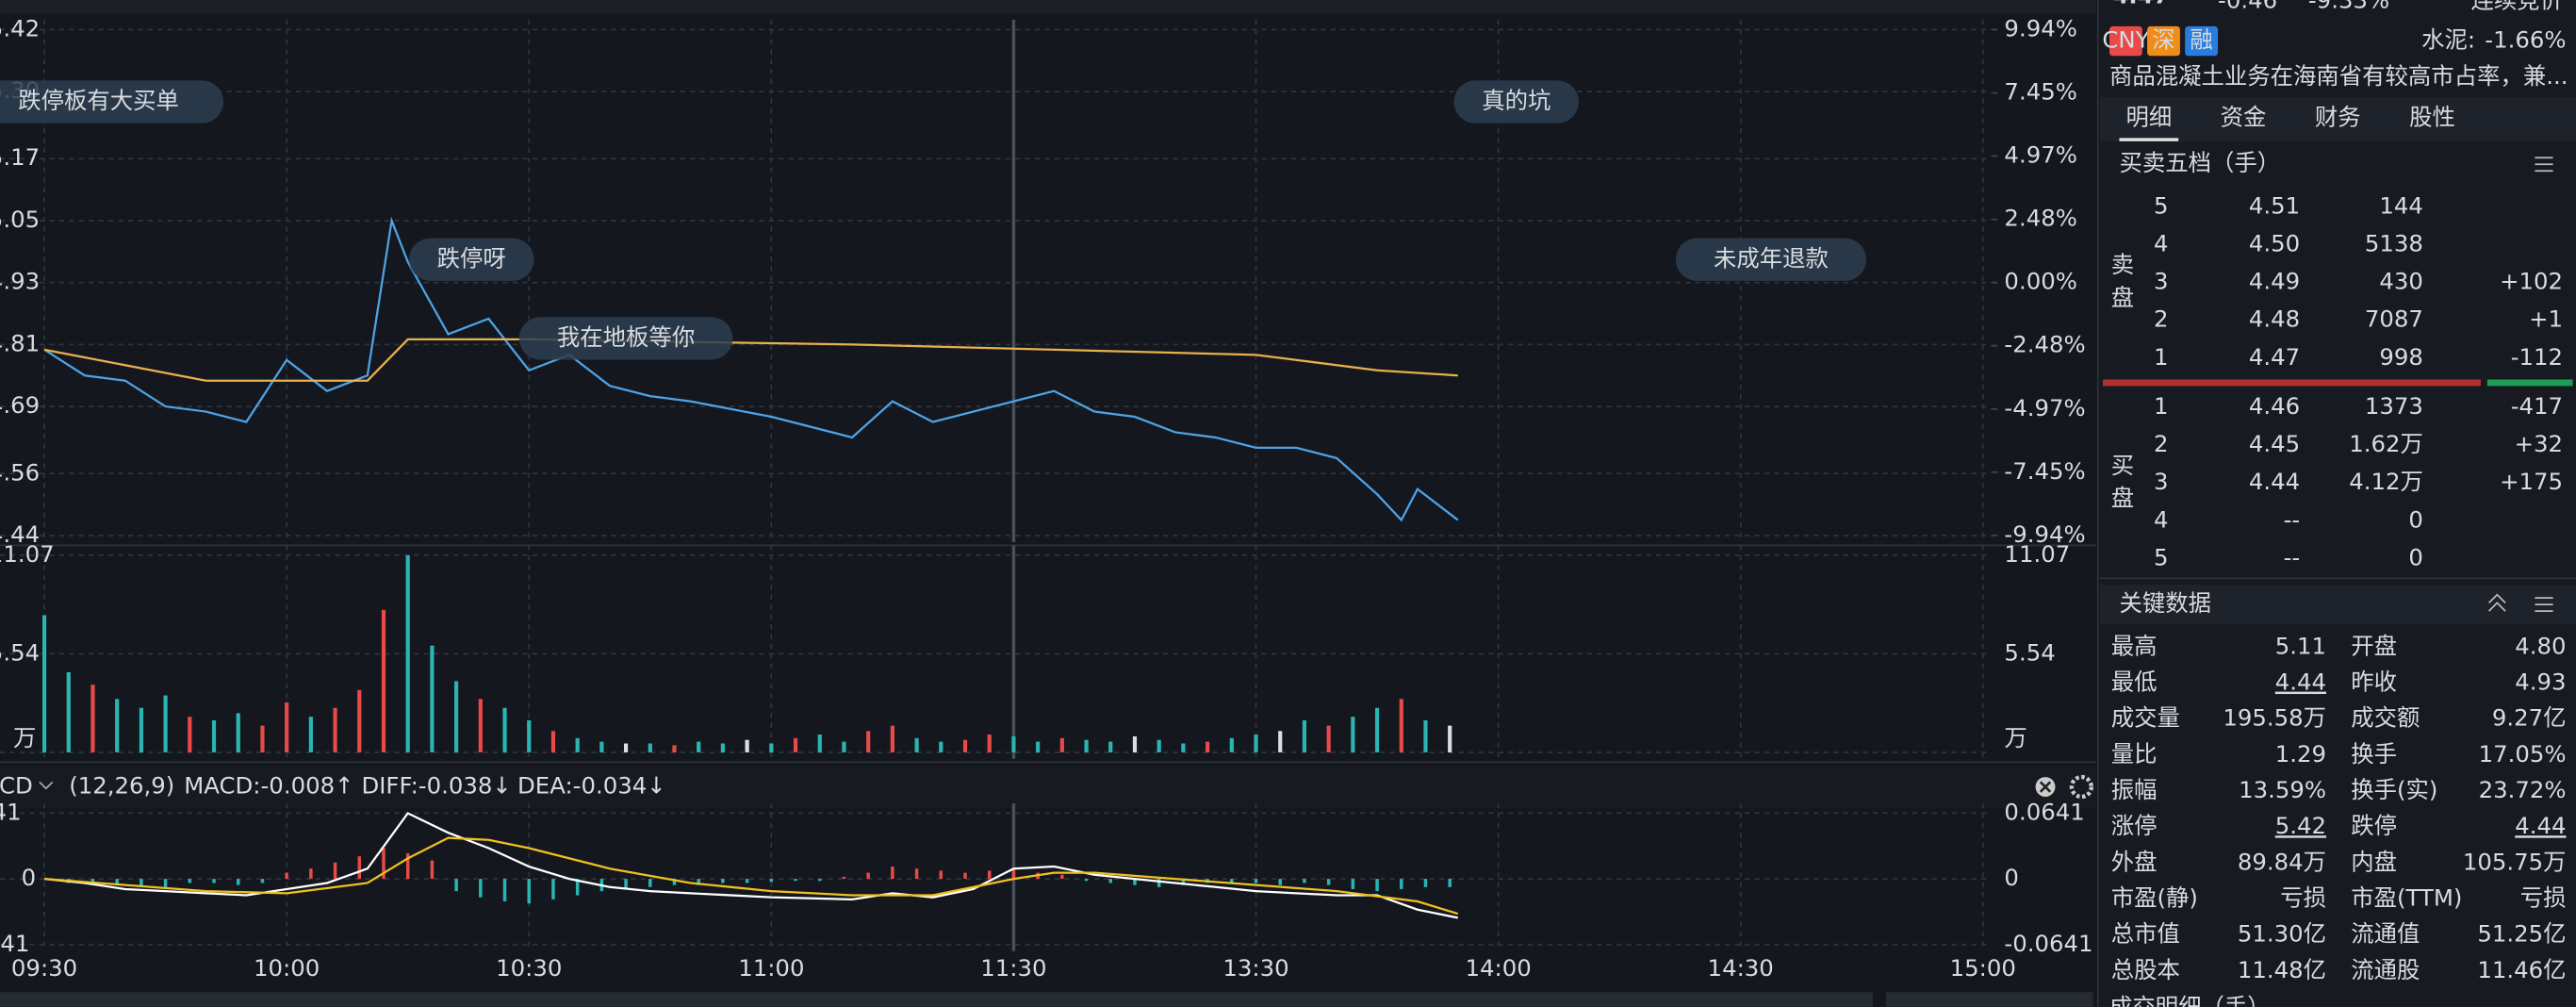  What do you see at coordinates (2540, 683) in the screenshot?
I see `key-value: 4.93` at bounding box center [2540, 683].